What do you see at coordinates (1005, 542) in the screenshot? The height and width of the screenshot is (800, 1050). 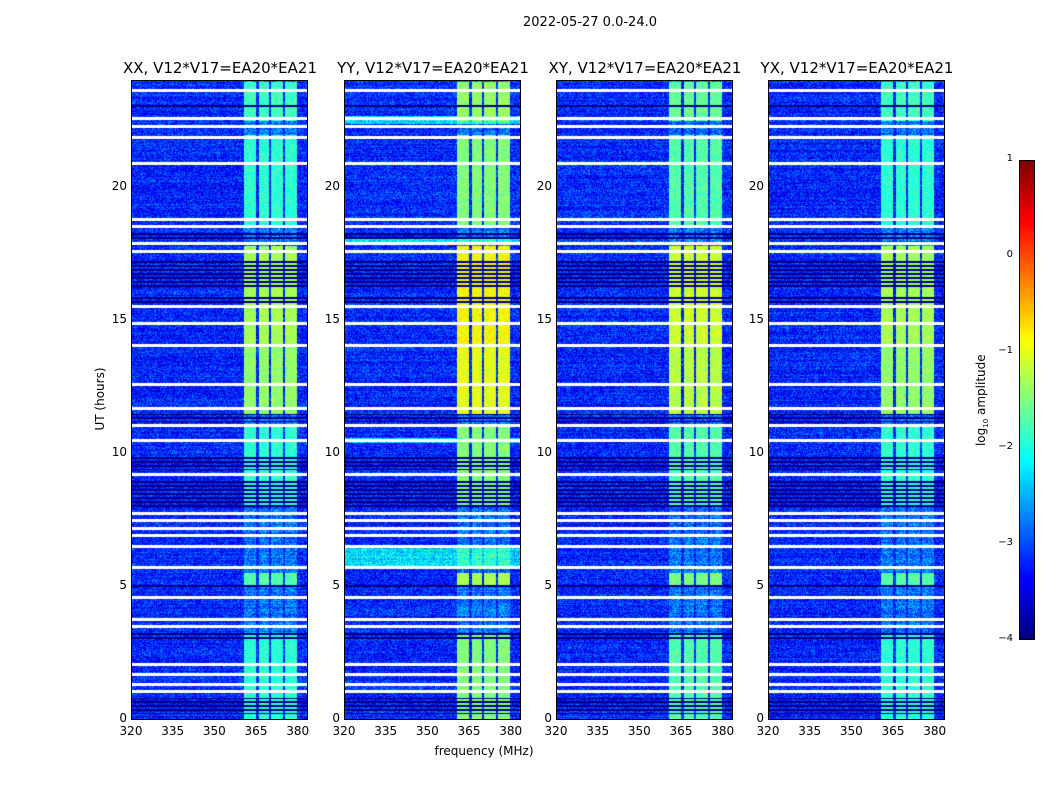 I see `colorbar-tick-label: −3` at bounding box center [1005, 542].